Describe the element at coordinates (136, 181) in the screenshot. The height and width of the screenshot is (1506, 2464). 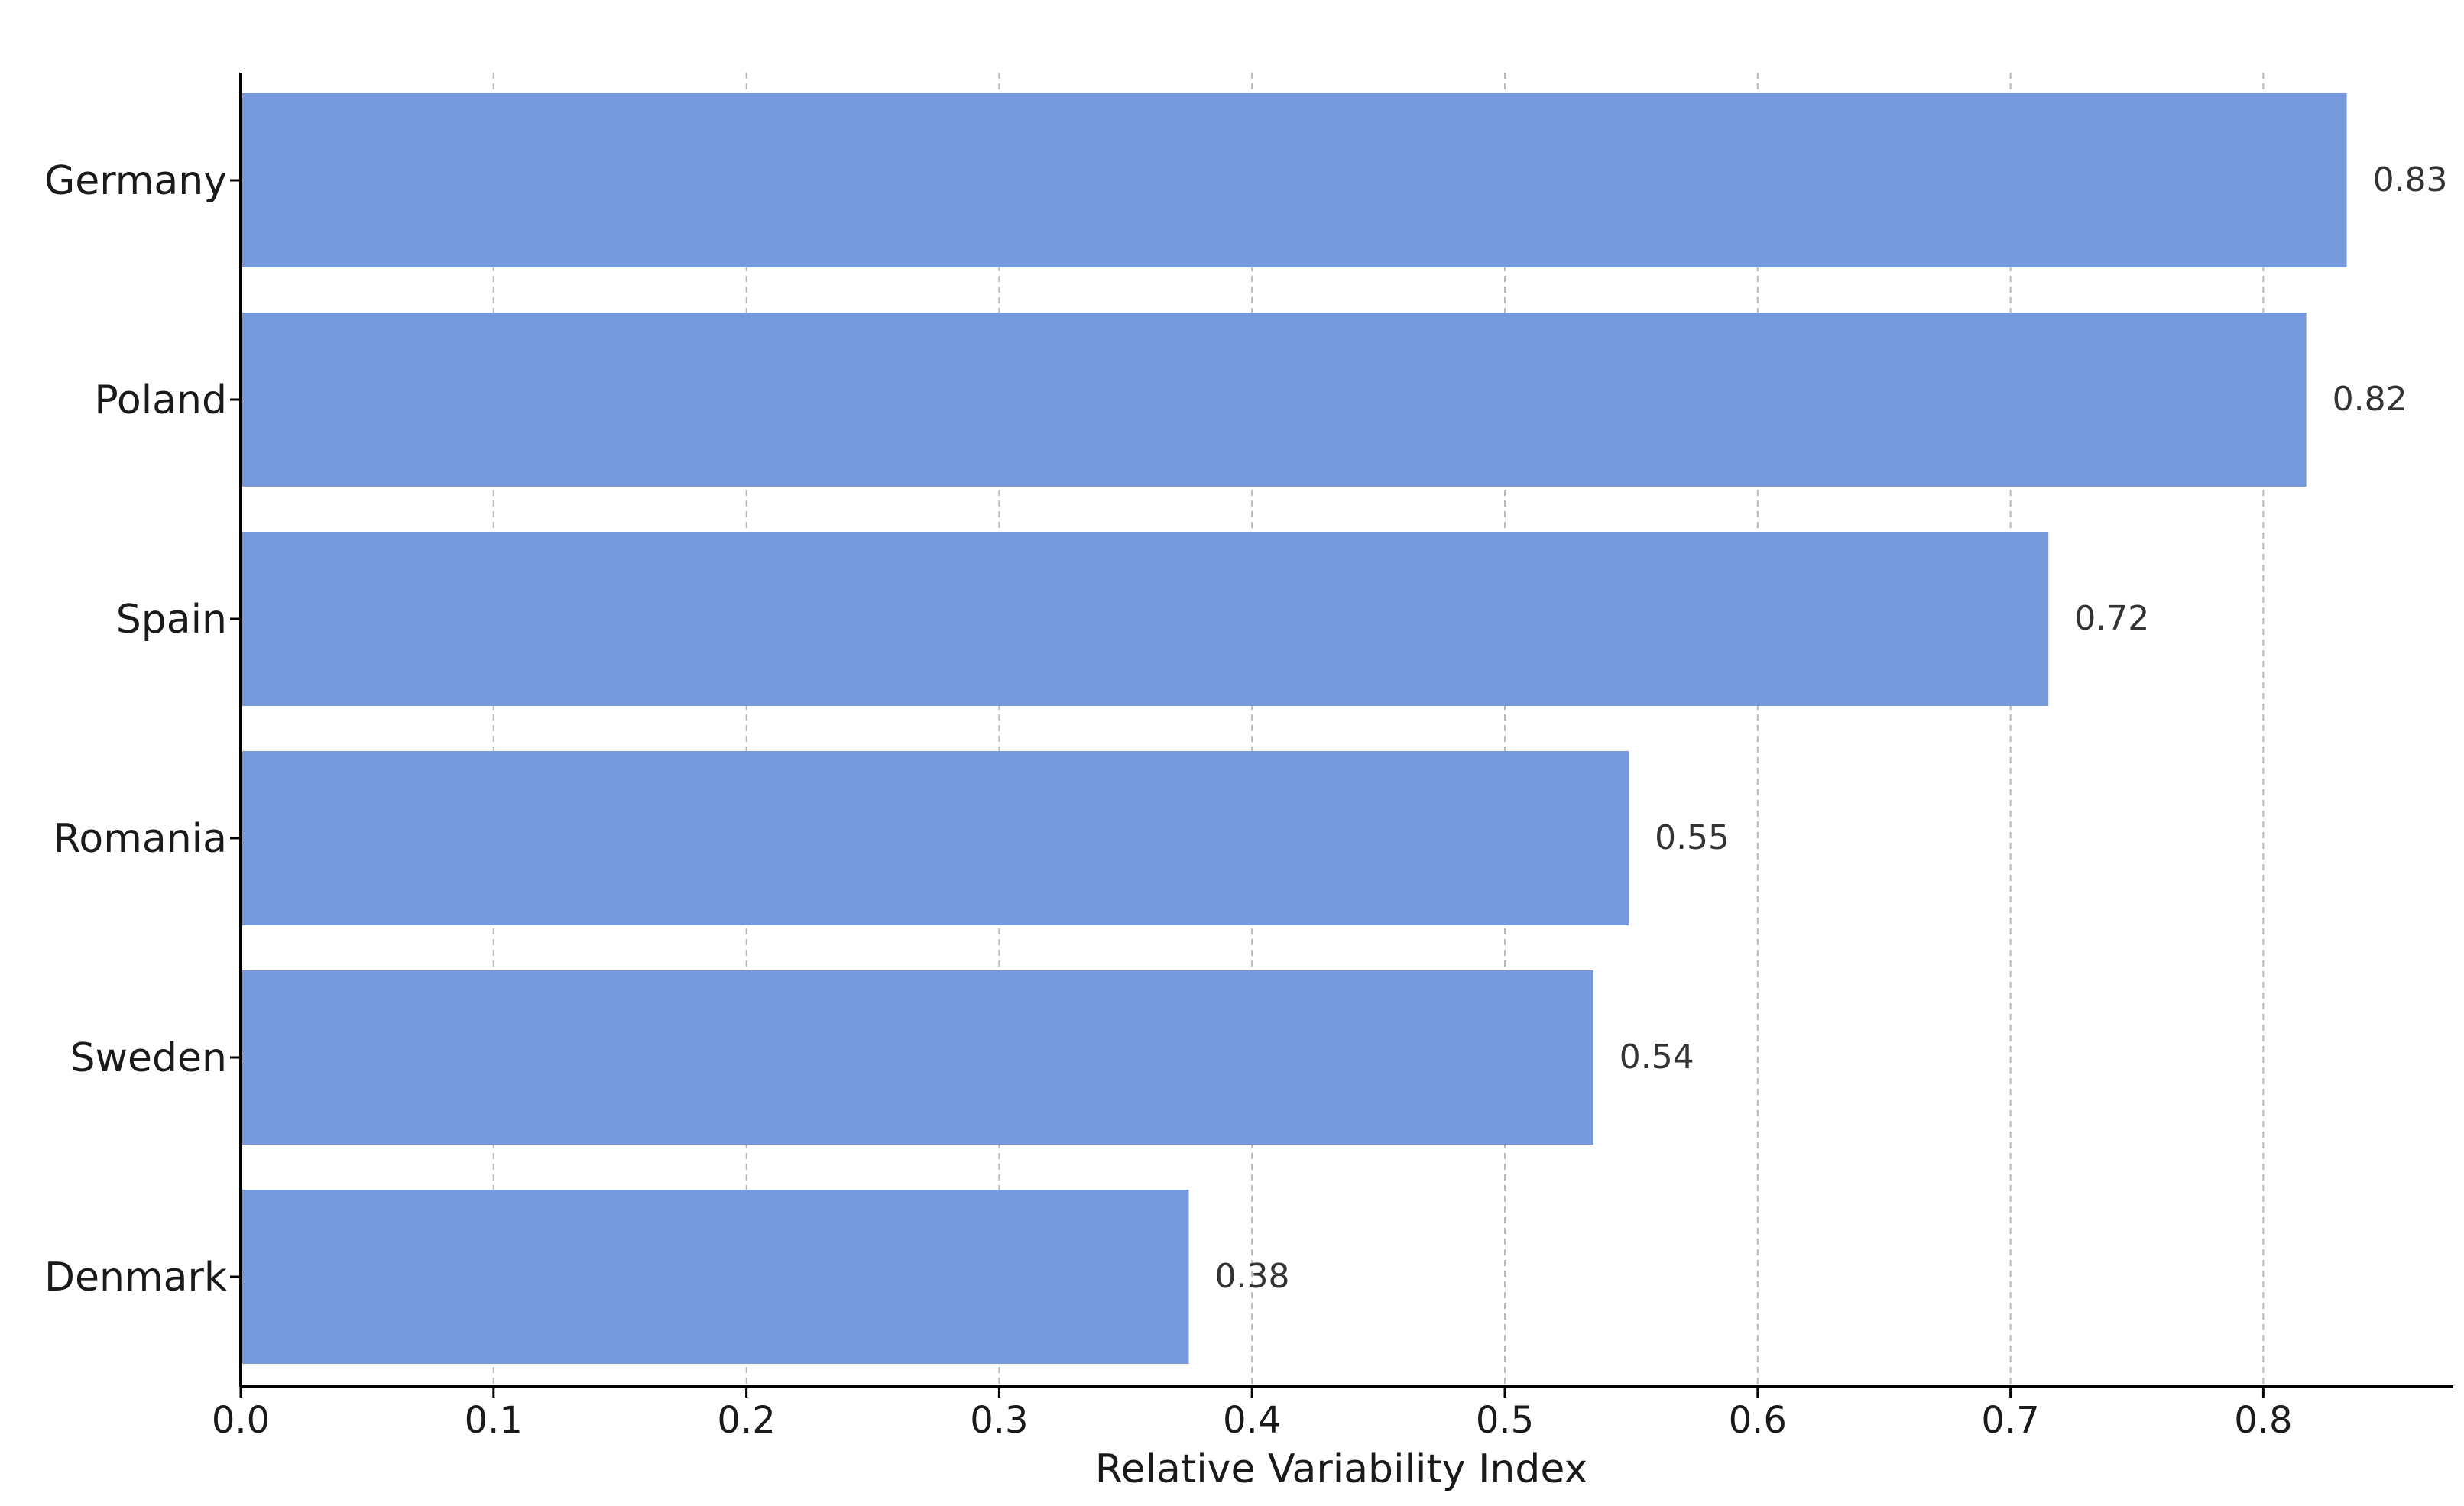
I see `category-label: Germany` at that location.